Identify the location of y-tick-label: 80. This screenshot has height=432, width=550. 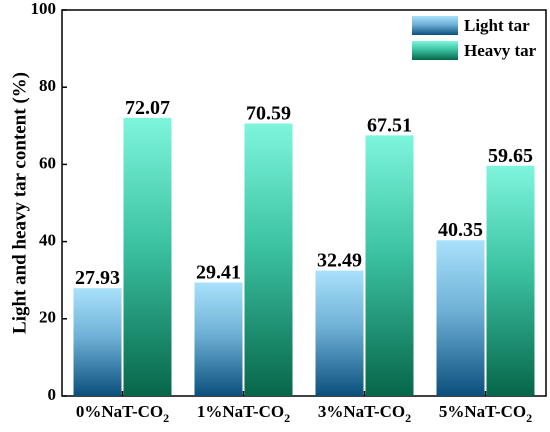
(47, 85).